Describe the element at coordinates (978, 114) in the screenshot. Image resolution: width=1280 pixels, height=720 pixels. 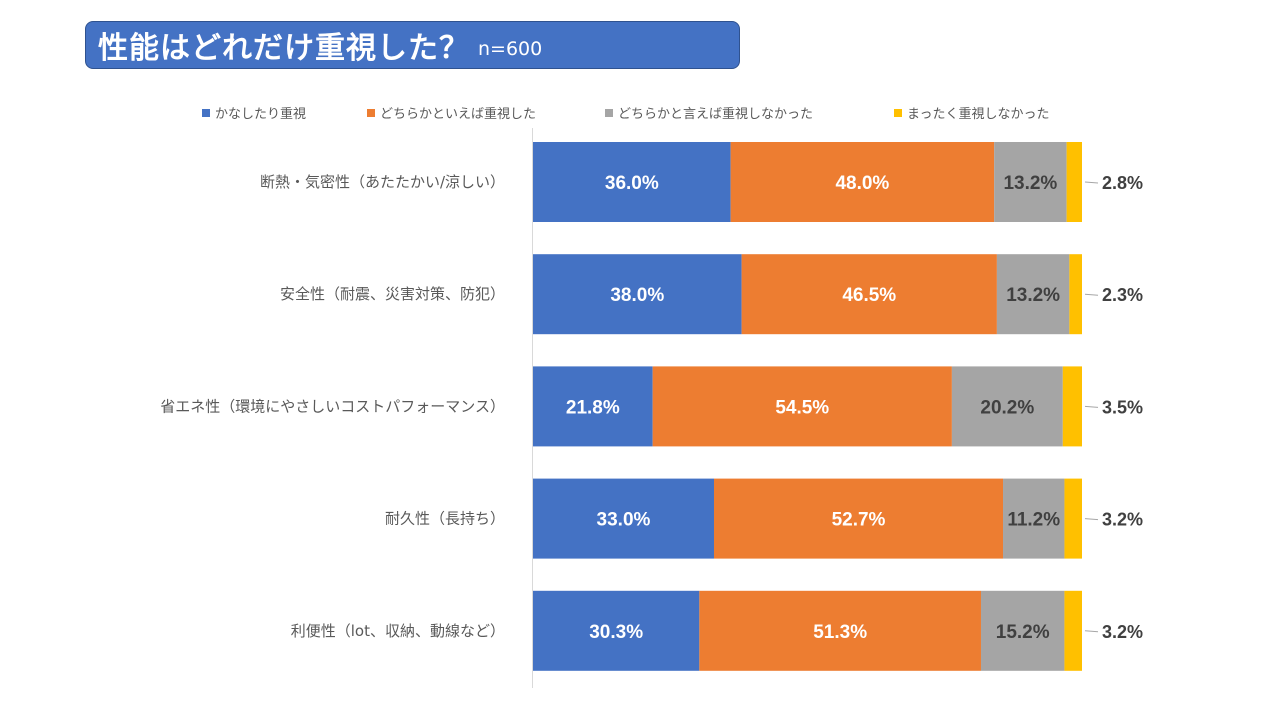
I see `legend-label: まったく重視しなかった` at that location.